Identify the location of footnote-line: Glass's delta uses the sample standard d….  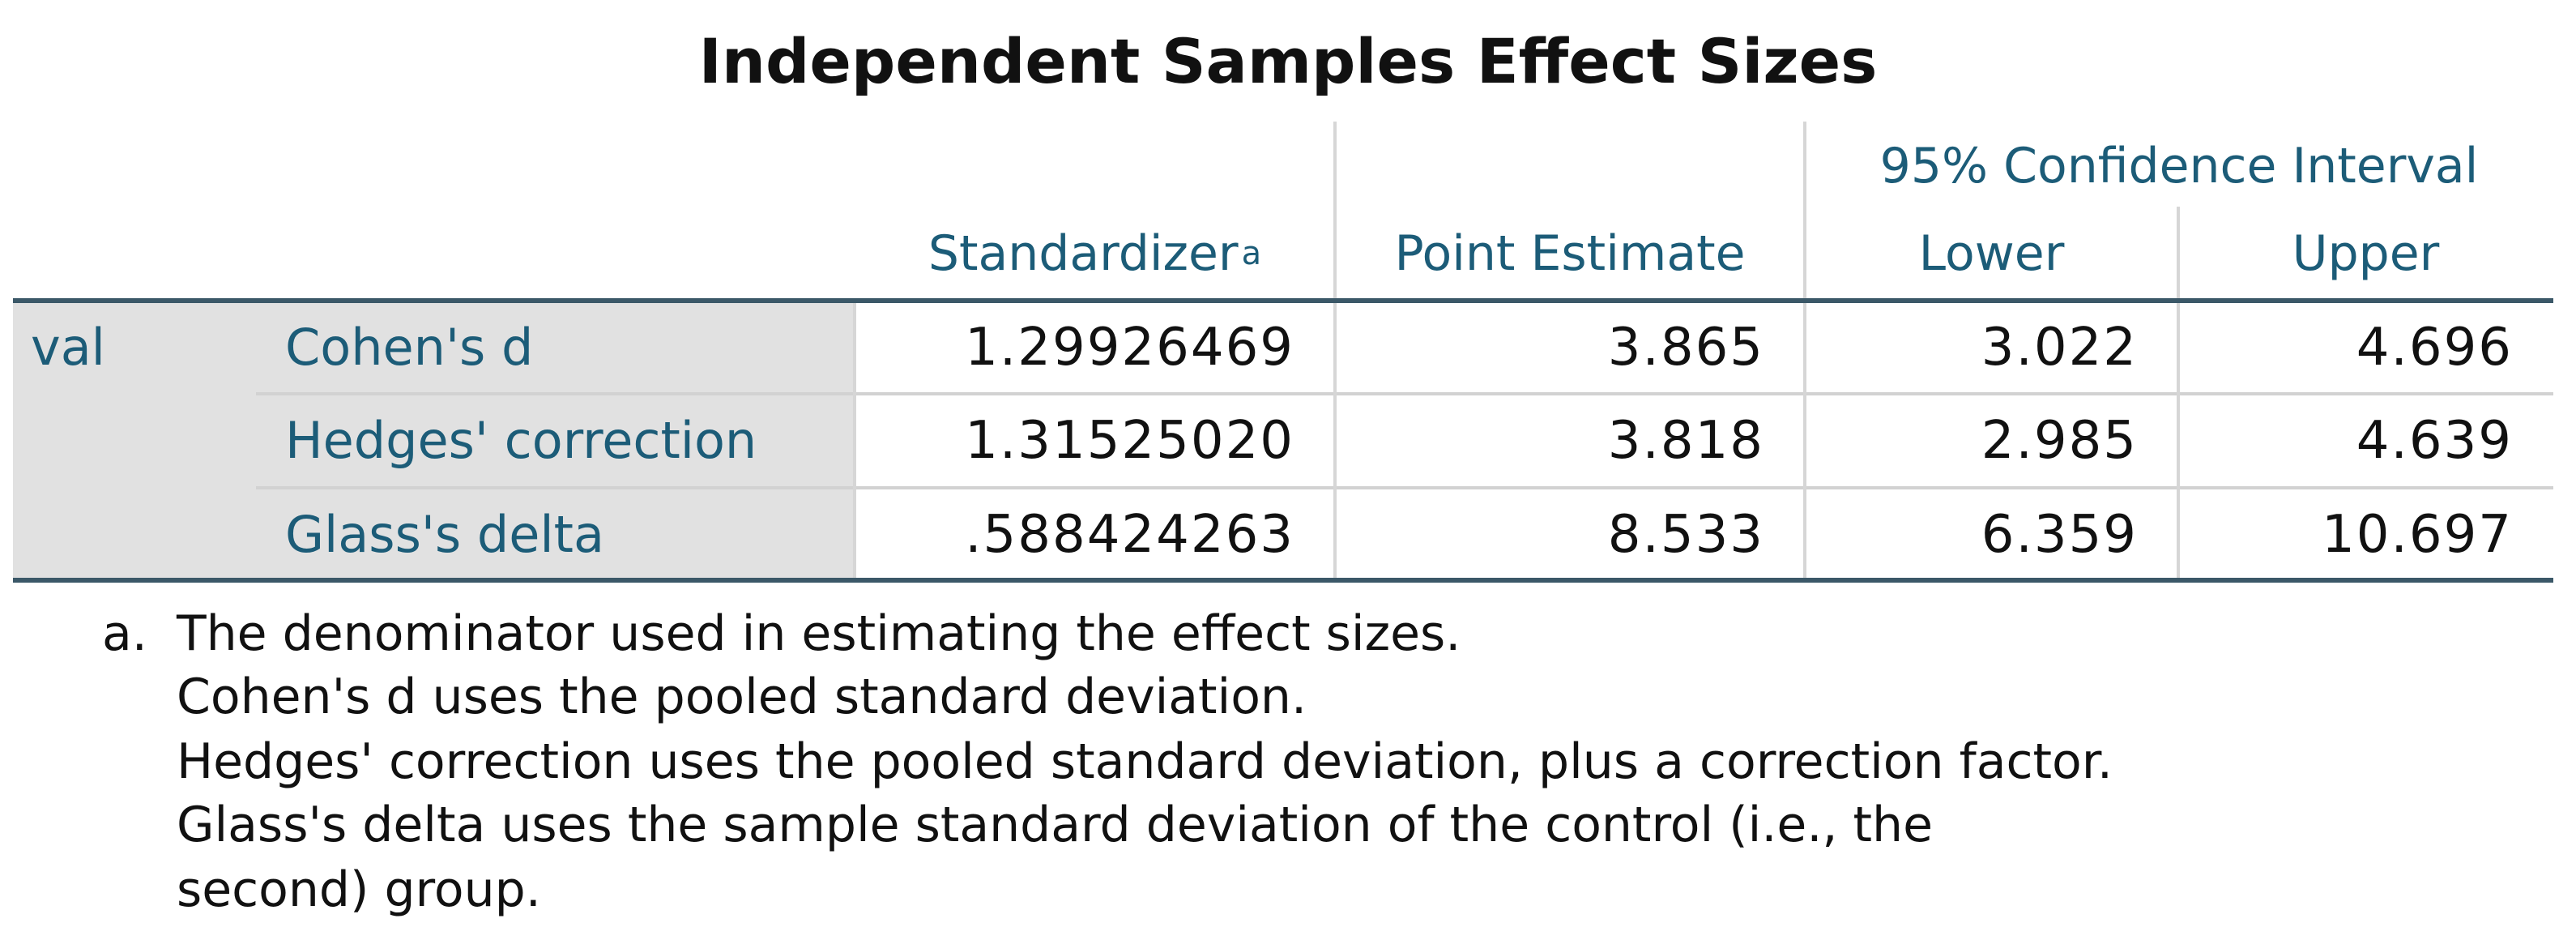
(1055, 825).